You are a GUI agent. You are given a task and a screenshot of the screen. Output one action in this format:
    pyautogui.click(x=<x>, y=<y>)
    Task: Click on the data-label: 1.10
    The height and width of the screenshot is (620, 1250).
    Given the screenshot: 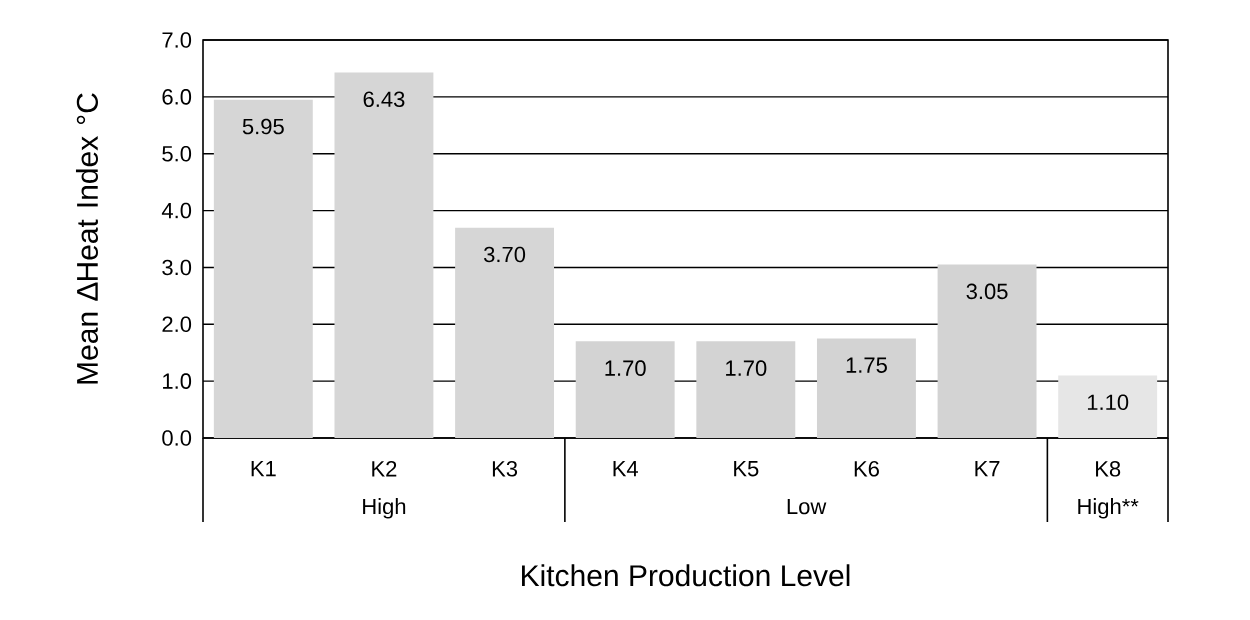 What is the action you would take?
    pyautogui.click(x=1108, y=402)
    